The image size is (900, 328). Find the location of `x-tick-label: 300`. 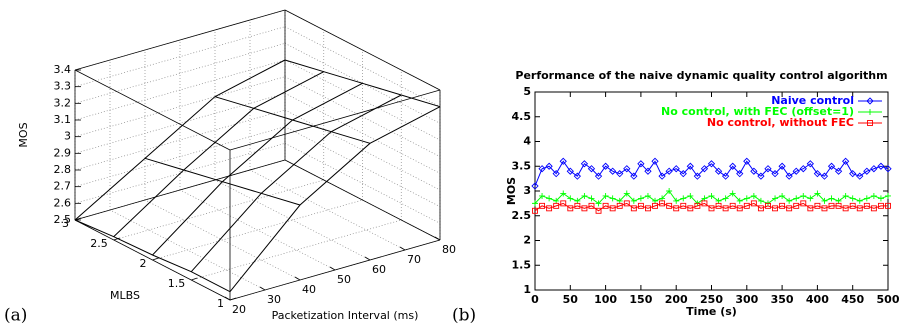

x-tick-label: 300 is located at coordinates (746, 299).